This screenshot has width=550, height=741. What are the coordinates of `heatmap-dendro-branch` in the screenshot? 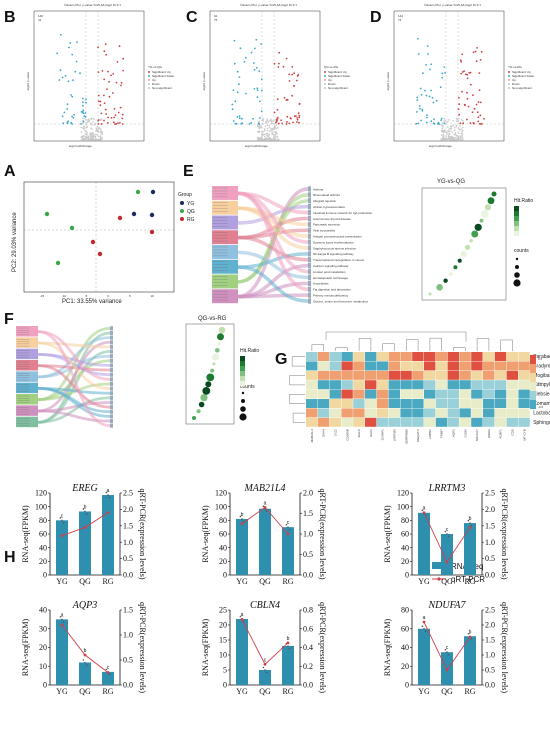 It's located at (483, 344).